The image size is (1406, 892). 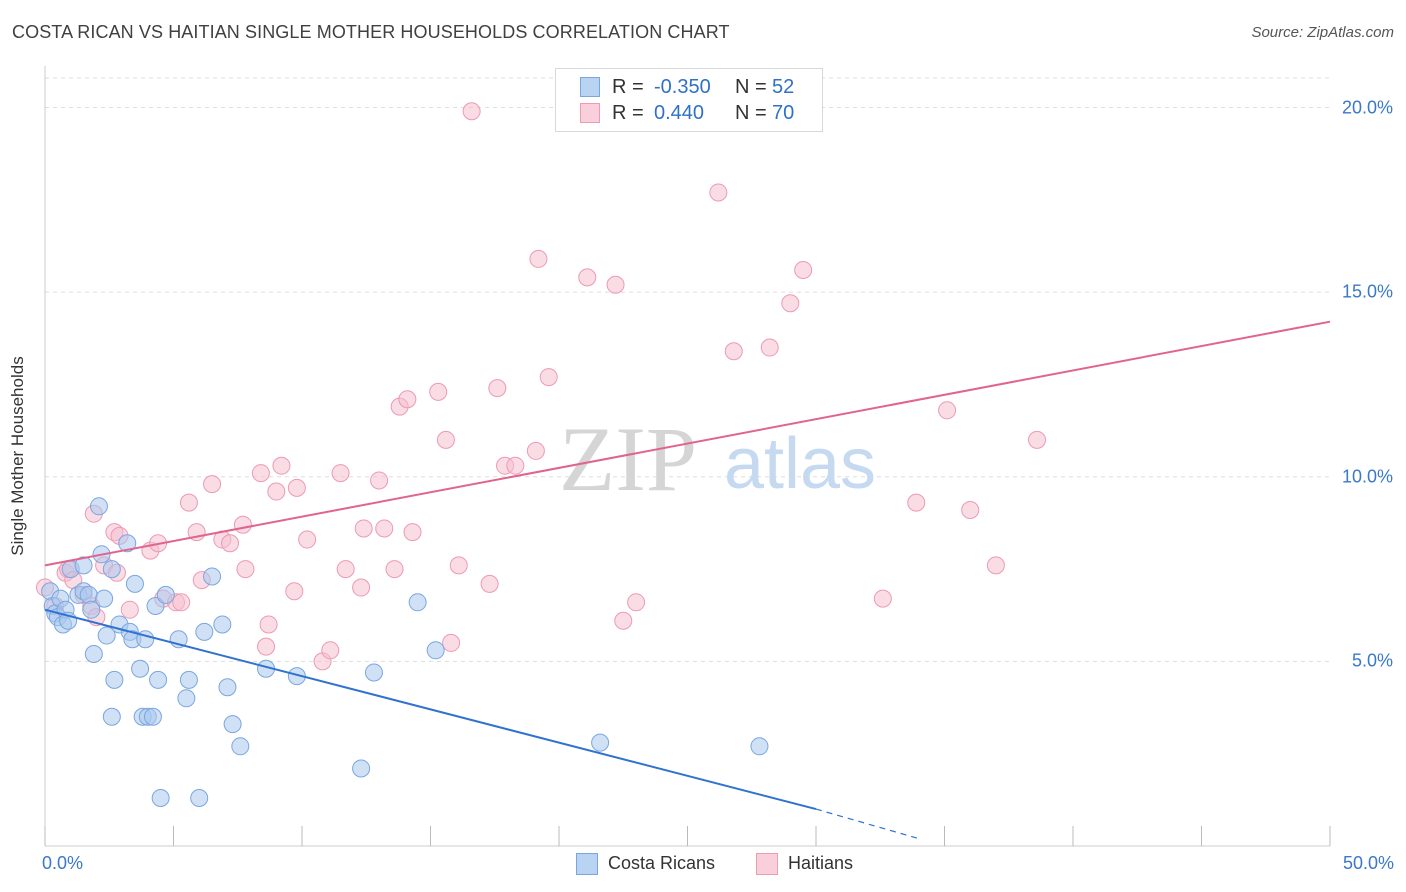 What do you see at coordinates (1322, 32) in the screenshot?
I see `source-label: Source: ZipAtlas.com` at bounding box center [1322, 32].